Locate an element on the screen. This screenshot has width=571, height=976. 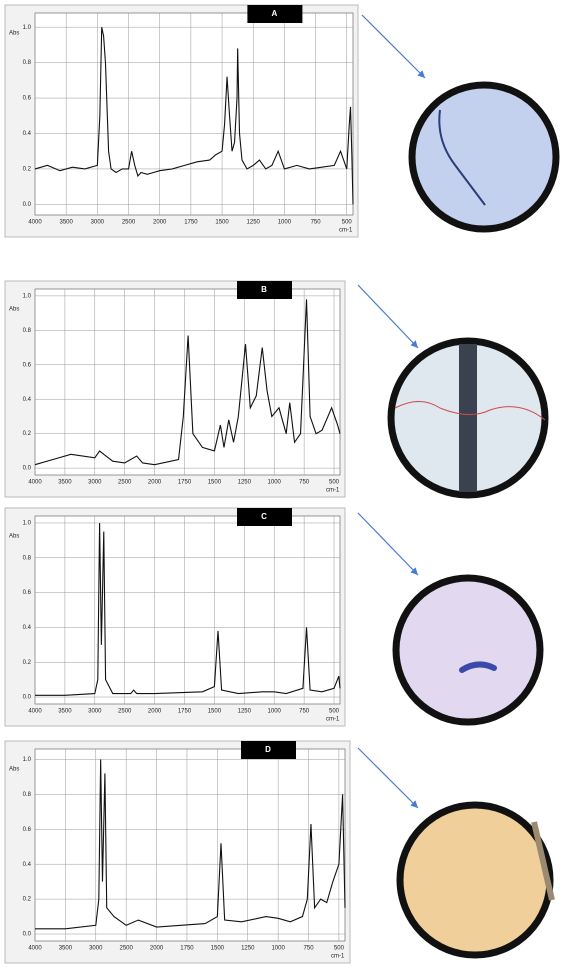
chart-title: B is located at coordinates (264, 289).